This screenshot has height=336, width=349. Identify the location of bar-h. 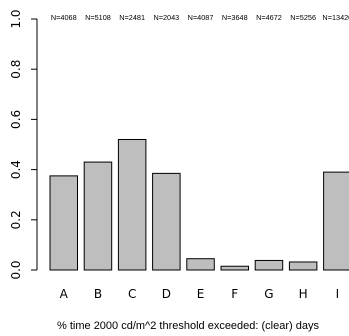
(303, 266).